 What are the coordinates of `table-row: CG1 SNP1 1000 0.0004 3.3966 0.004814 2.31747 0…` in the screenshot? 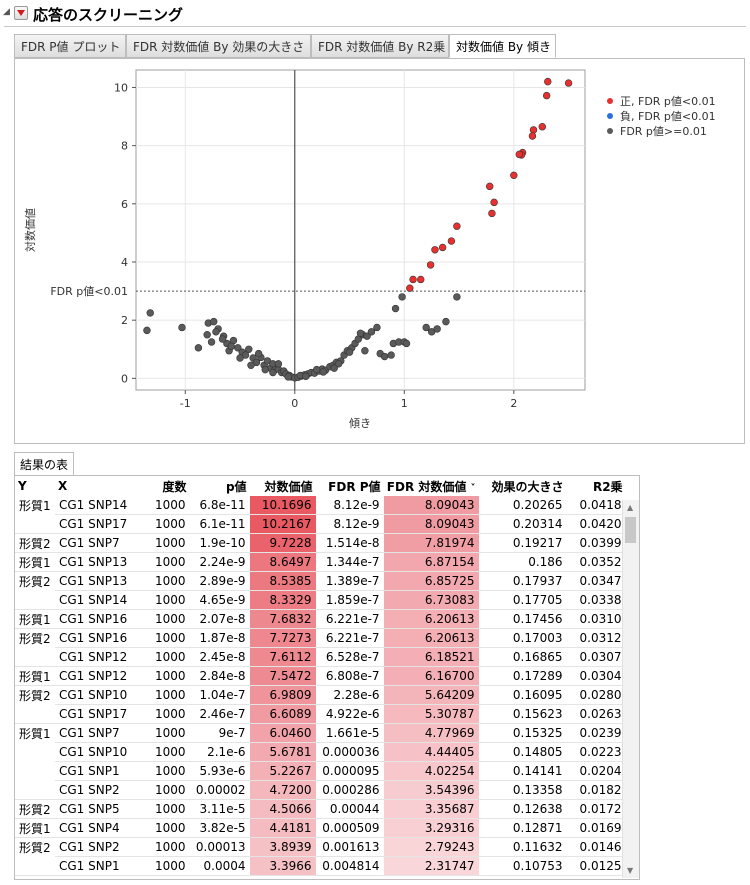 It's located at (320, 866).